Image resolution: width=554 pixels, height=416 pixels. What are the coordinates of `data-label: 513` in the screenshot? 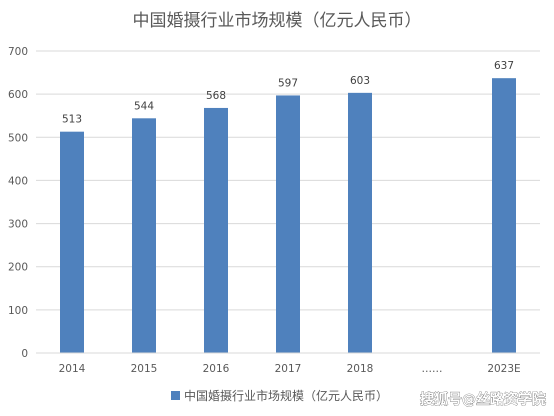 It's located at (72, 120).